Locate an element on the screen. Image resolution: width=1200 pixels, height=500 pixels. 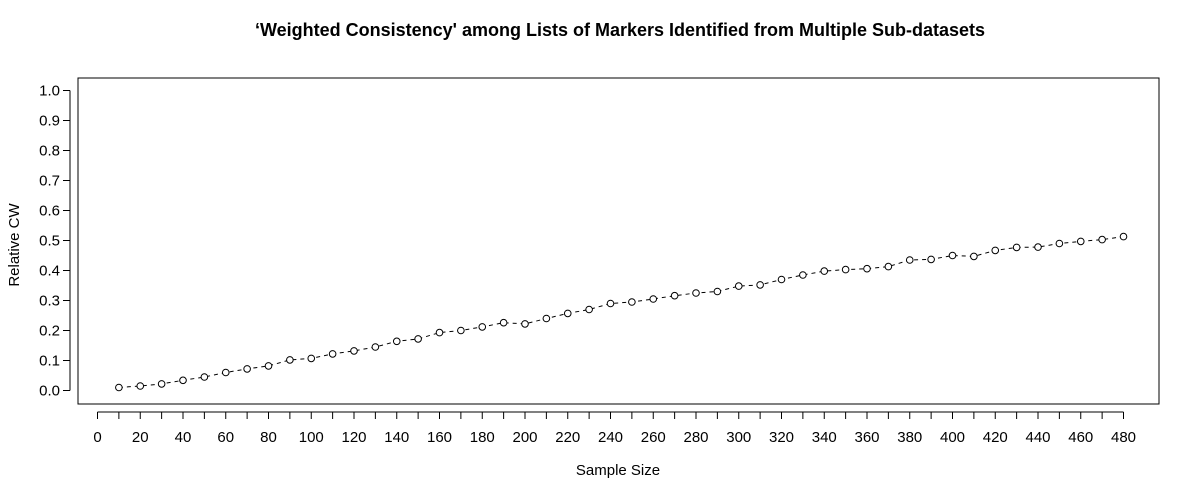
x-tick-label: 260 is located at coordinates (653, 437).